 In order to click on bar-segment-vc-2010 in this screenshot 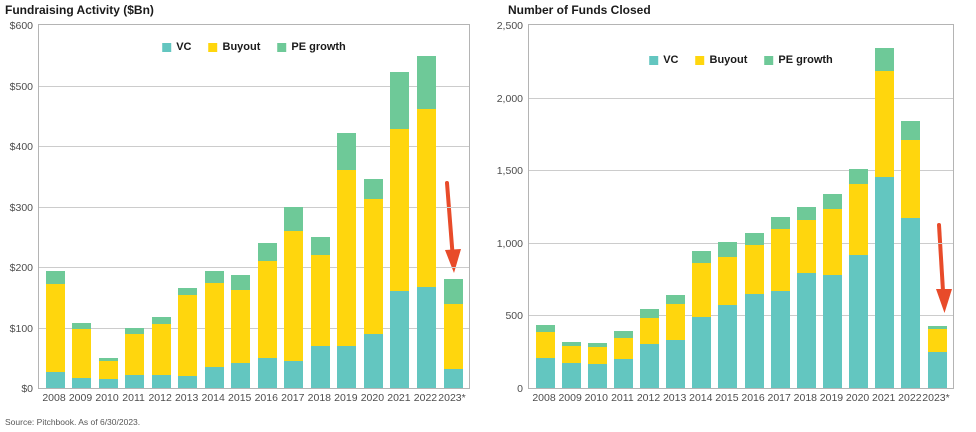, I will do `click(597, 375)`.